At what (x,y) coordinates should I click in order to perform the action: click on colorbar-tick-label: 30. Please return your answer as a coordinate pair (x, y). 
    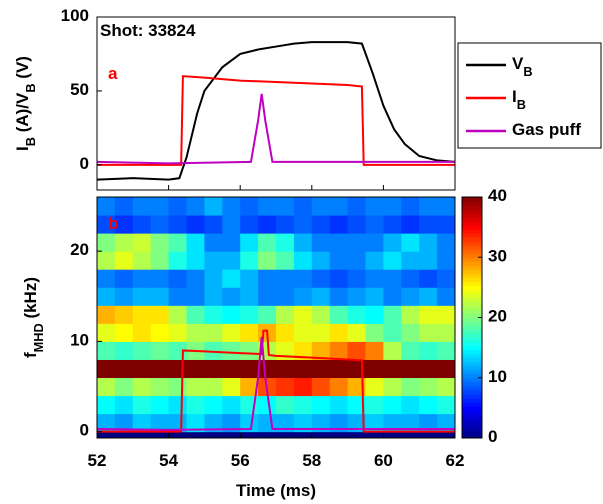
    Looking at the image, I should click on (497, 256).